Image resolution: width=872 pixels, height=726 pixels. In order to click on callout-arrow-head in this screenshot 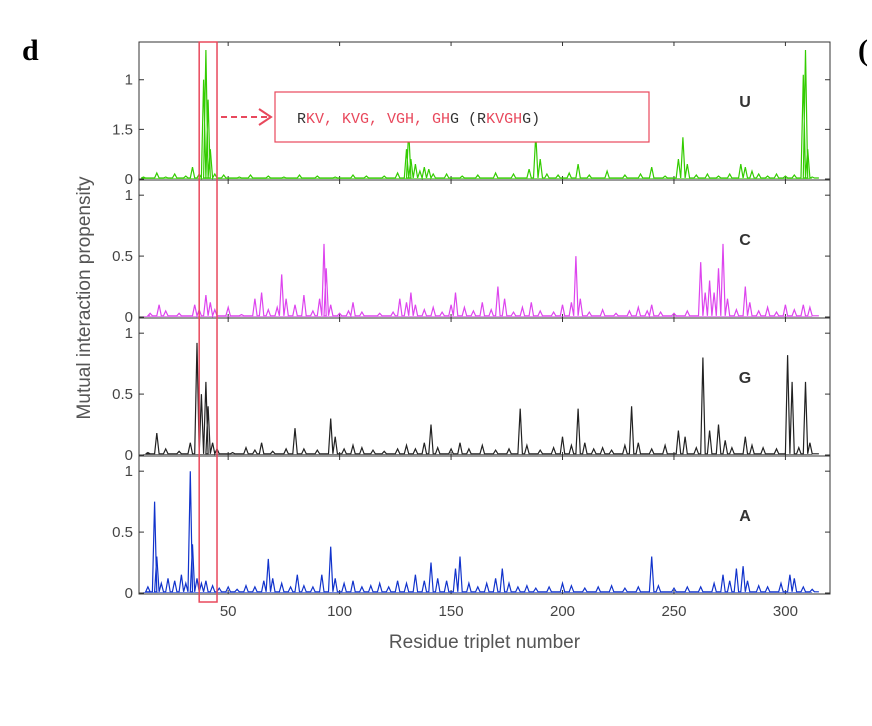, I will do `click(265, 117)`.